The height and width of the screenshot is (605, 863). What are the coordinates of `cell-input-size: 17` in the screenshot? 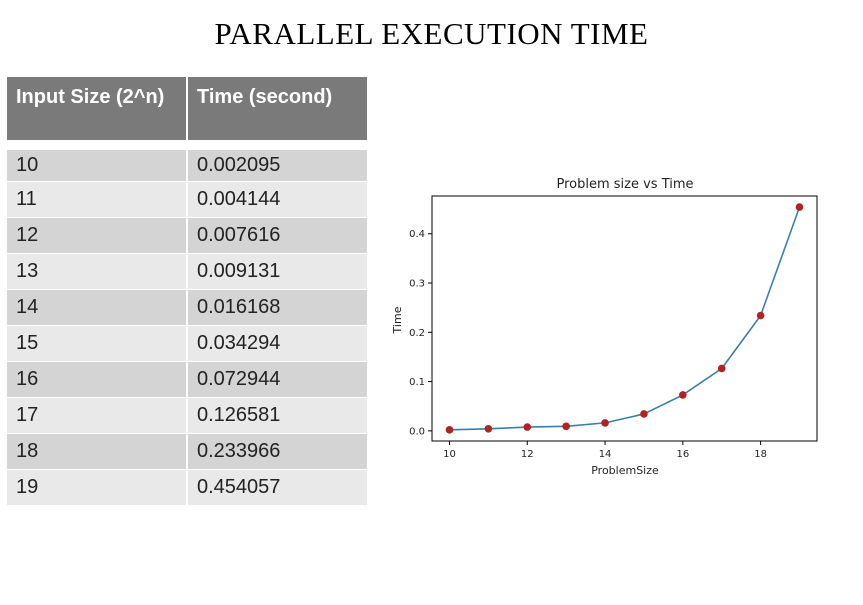 It's located at (97, 414).